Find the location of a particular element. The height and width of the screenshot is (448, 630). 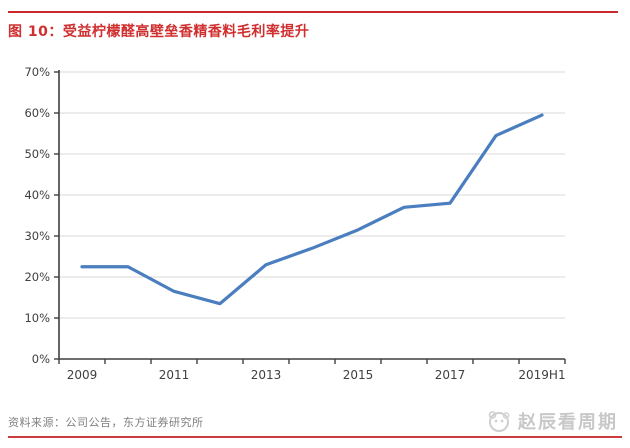

x-tick-label: 2015 is located at coordinates (358, 375).